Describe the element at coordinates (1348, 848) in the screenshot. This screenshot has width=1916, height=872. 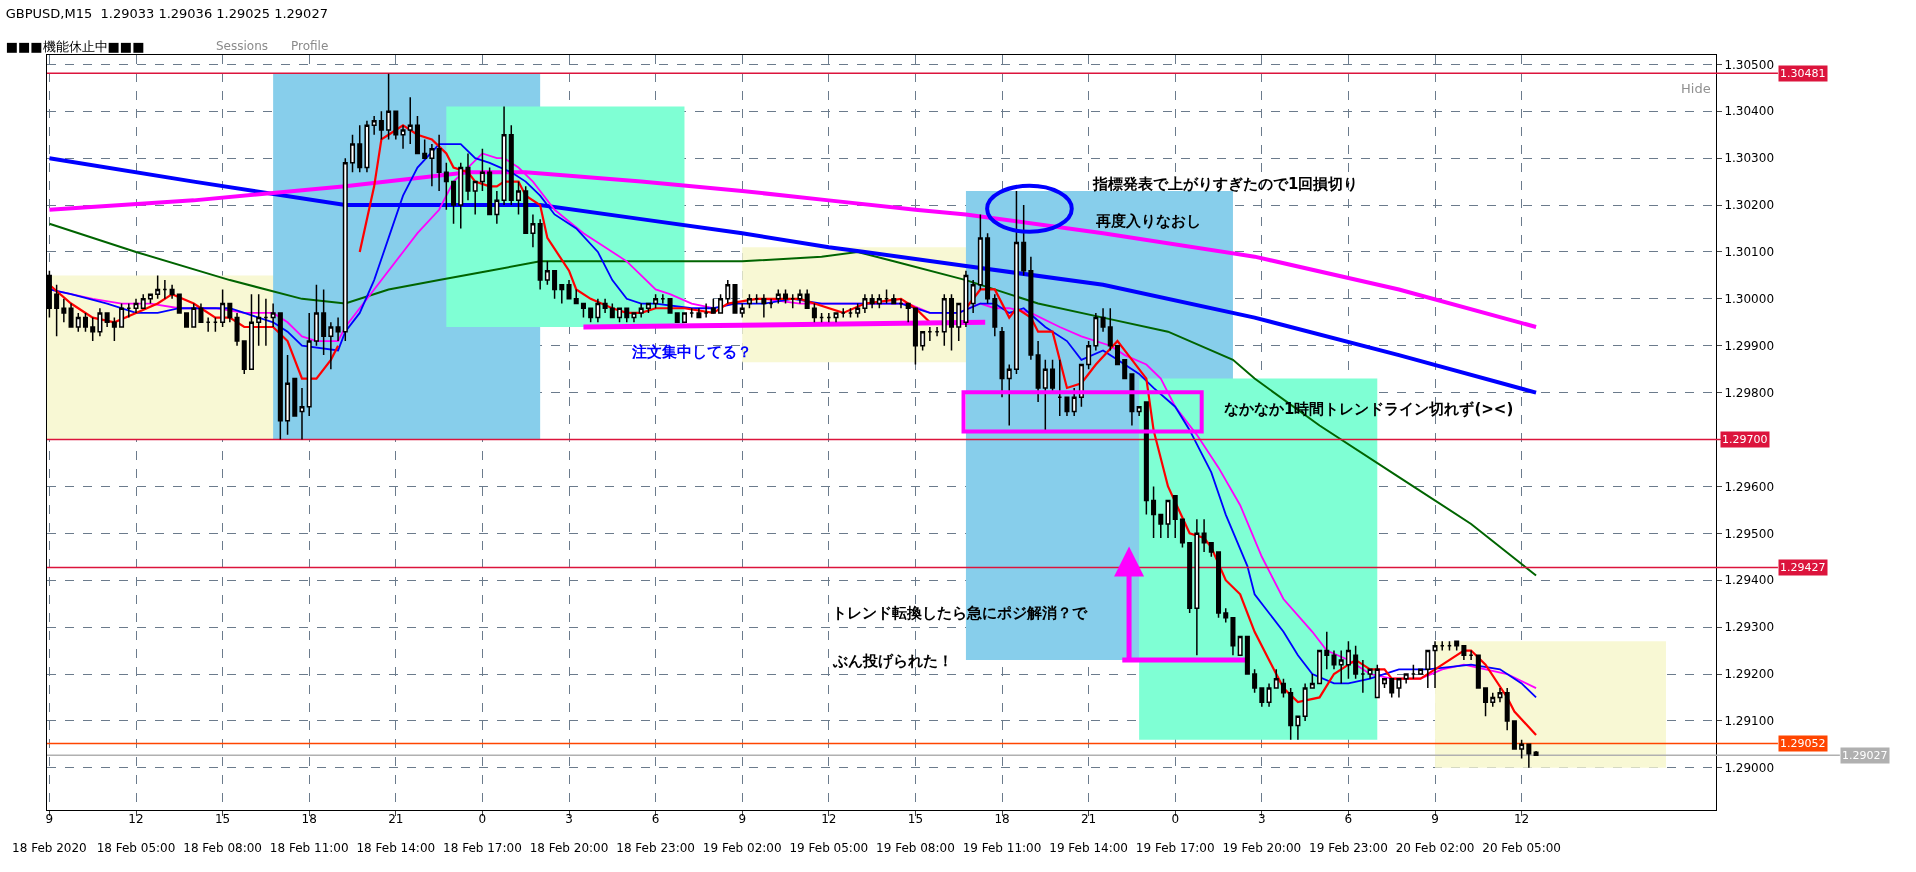
I see `x-tick-label: 19 Feb 23:00` at that location.